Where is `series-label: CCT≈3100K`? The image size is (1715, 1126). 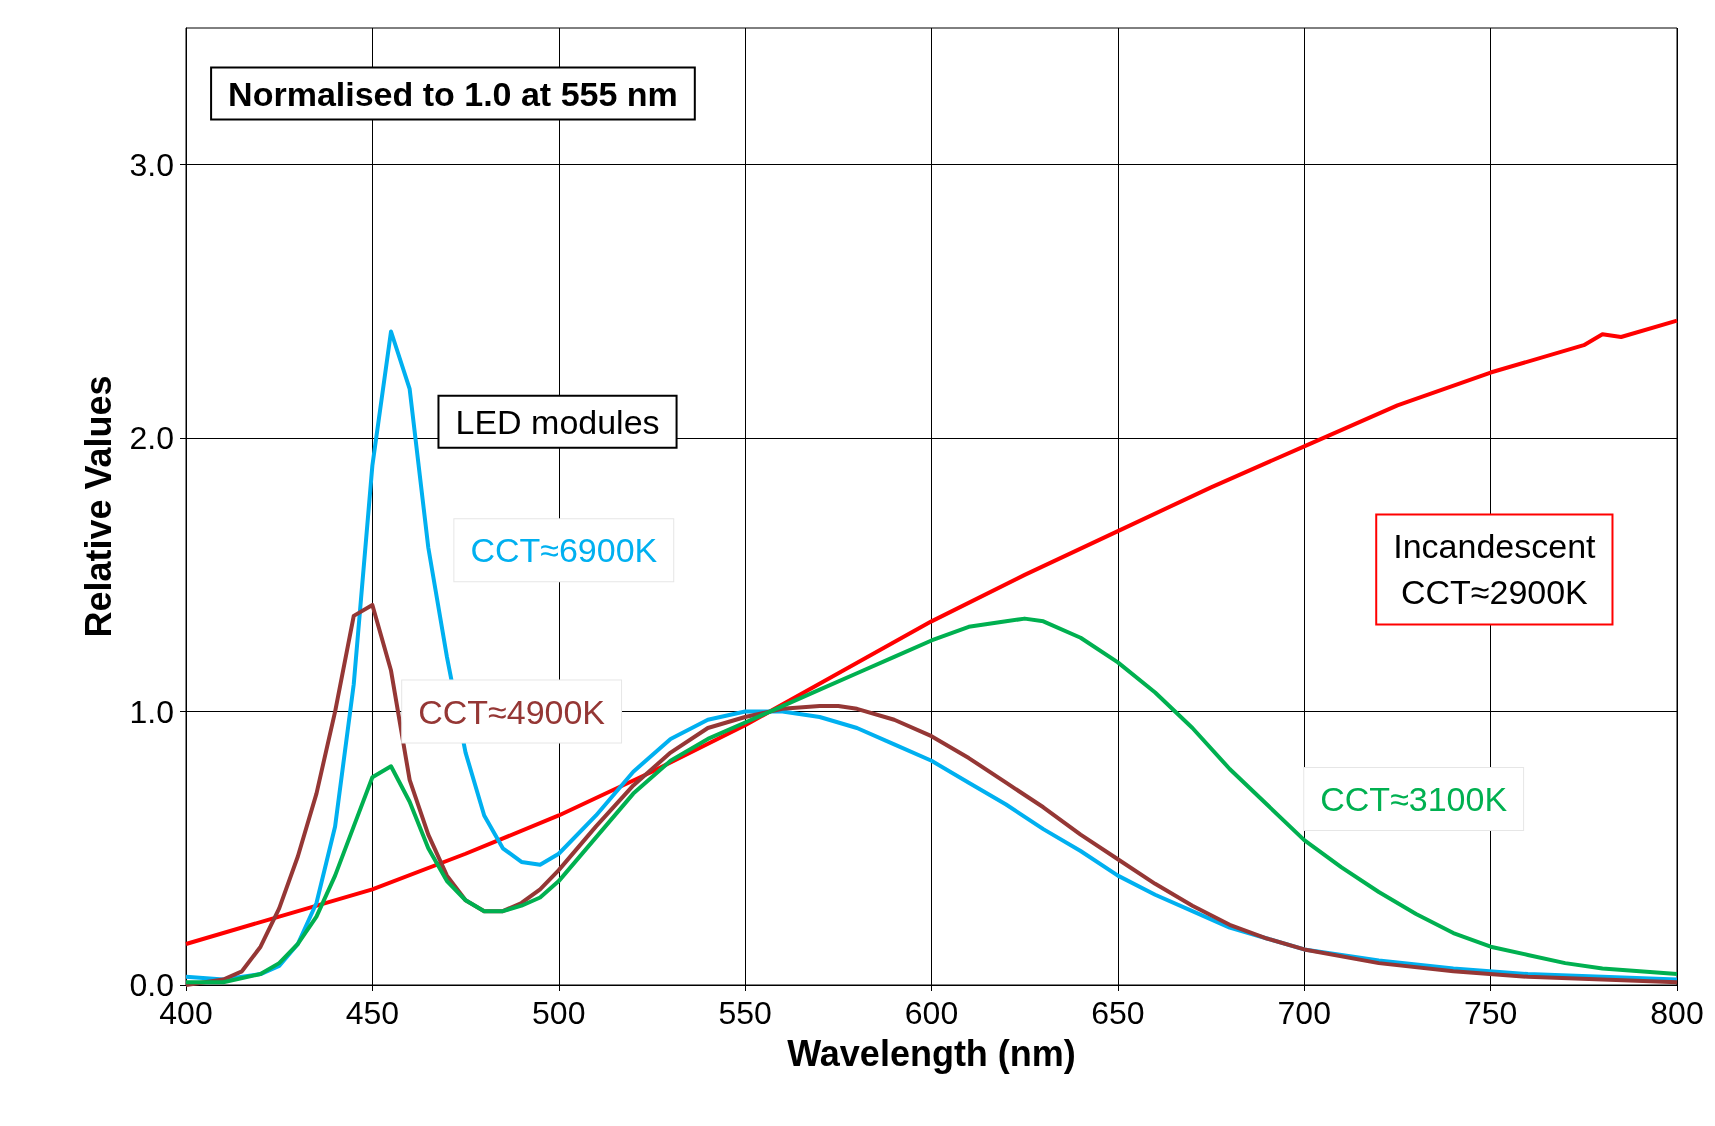
series-label: CCT≈3100K is located at coordinates (1414, 799).